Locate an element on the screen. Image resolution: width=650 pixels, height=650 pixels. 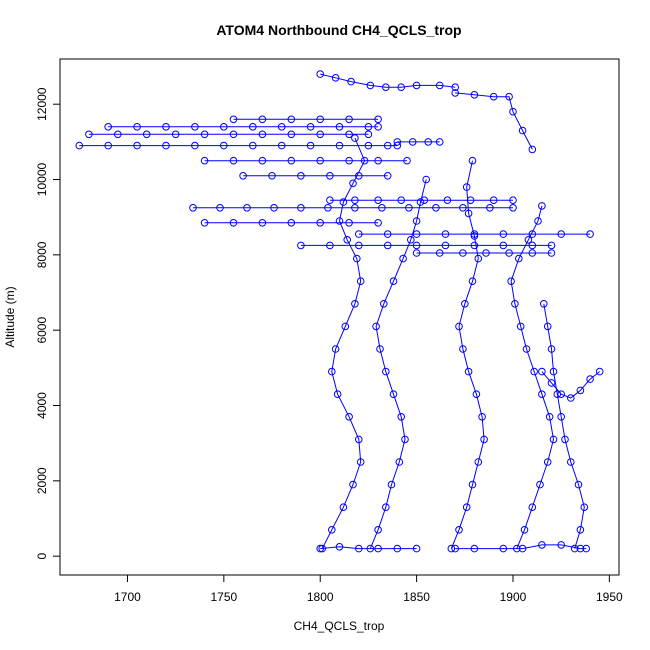
x-tick-label: 1900 is located at coordinates (513, 597).